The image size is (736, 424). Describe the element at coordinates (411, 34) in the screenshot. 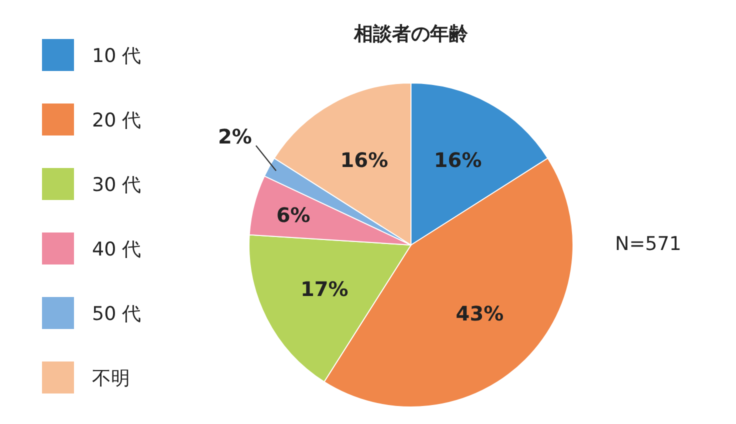

I see `chart-title: 相談者の年齢` at that location.